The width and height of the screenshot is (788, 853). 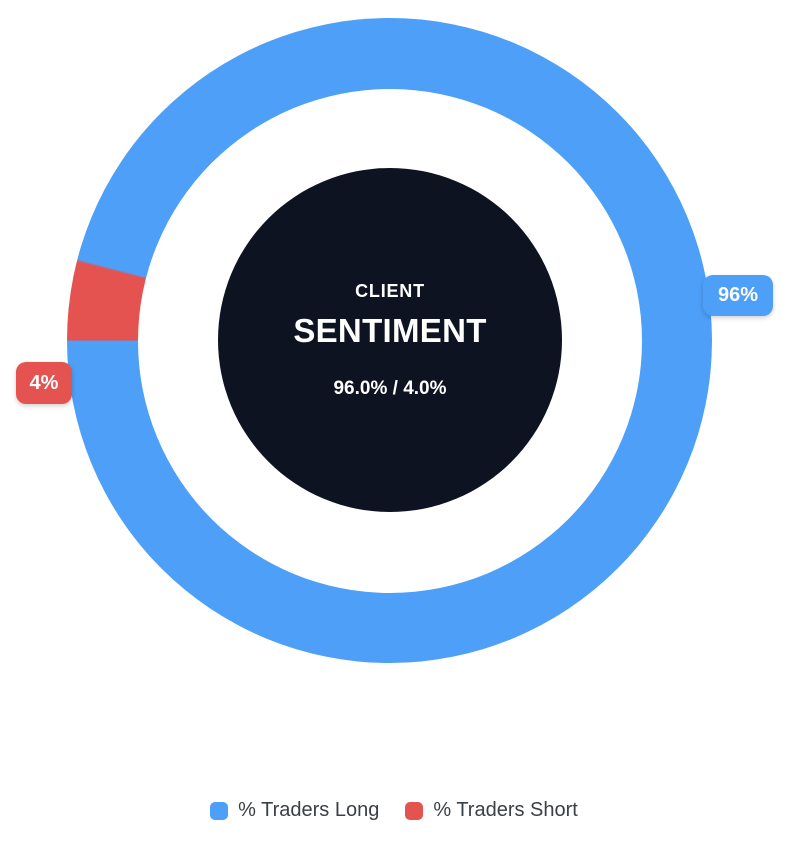 What do you see at coordinates (505, 810) in the screenshot?
I see `legend-label-traders-short: % Traders Short` at bounding box center [505, 810].